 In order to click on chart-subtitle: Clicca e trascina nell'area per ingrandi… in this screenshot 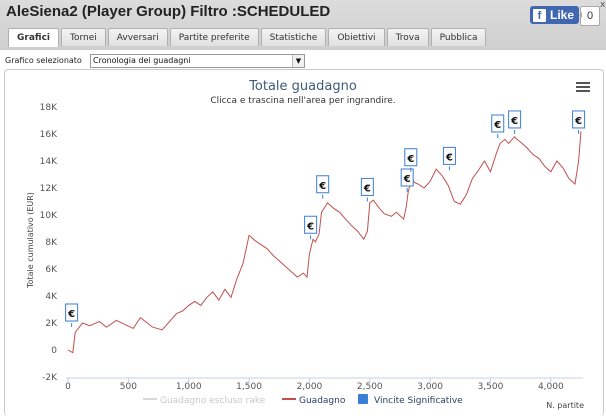, I will do `click(302, 101)`.